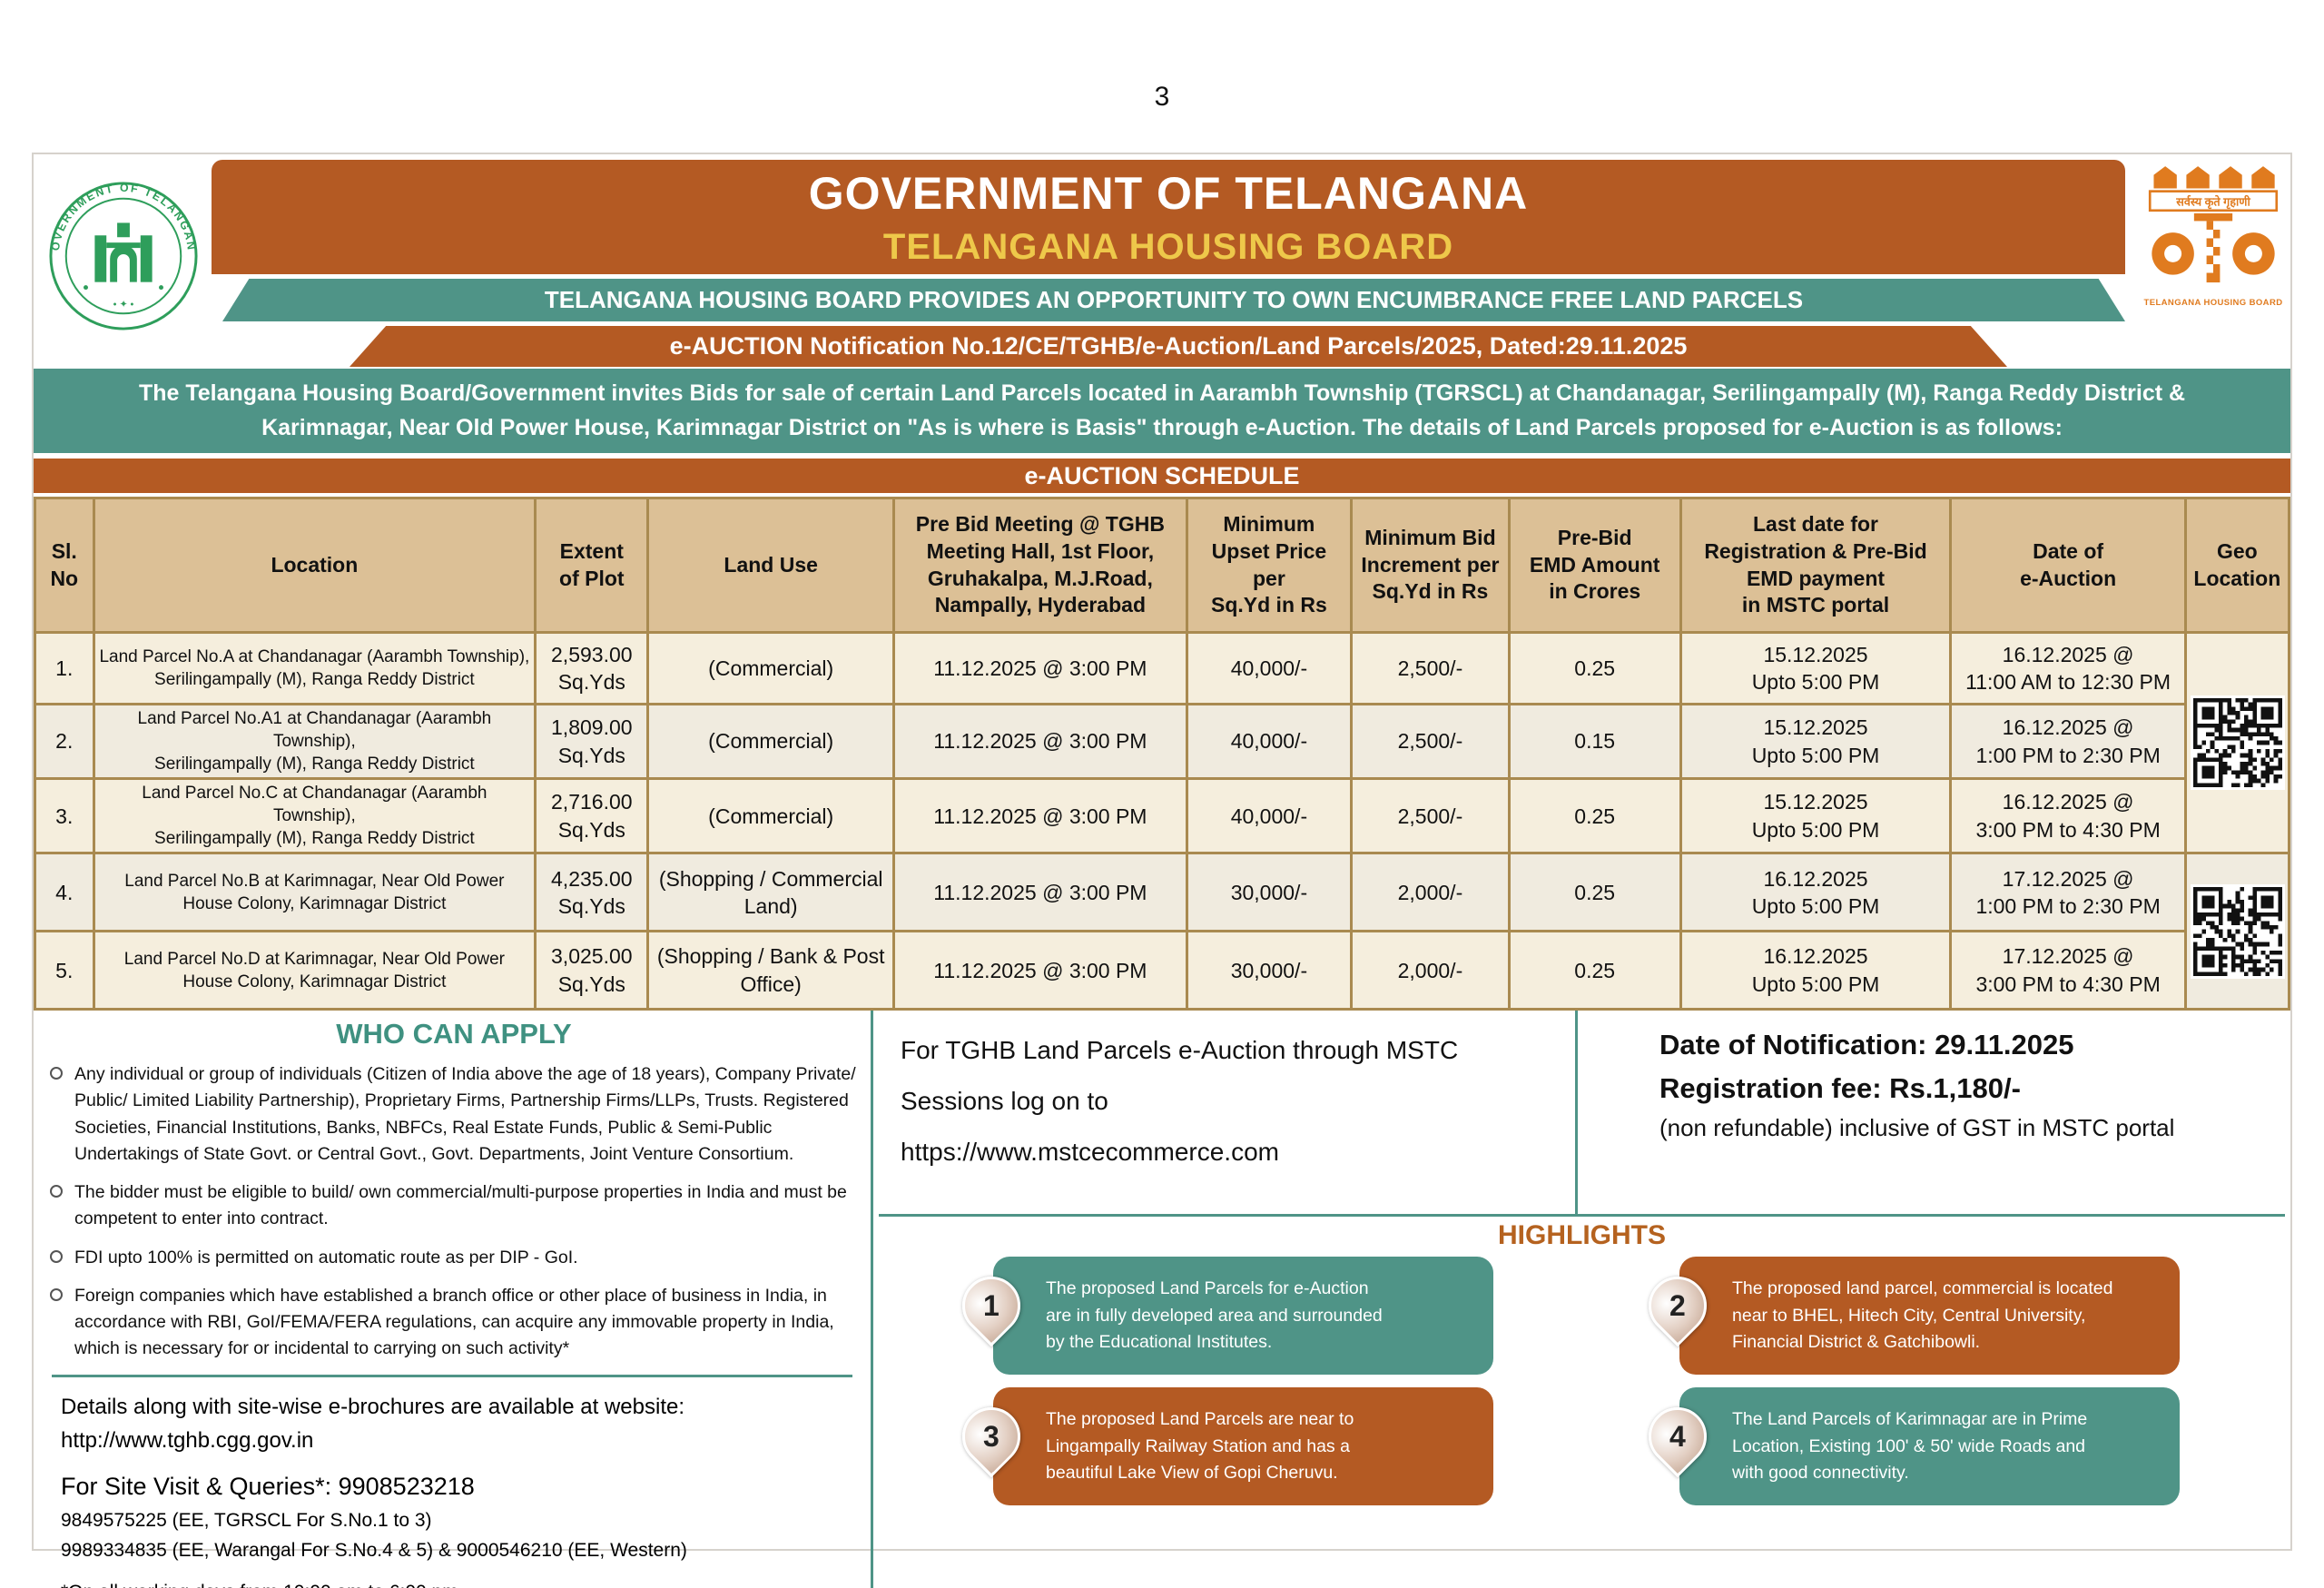 Image resolution: width=2324 pixels, height=1588 pixels. I want to click on tghb-website-link: http://www.tghb.cgg.gov.in, so click(187, 1440).